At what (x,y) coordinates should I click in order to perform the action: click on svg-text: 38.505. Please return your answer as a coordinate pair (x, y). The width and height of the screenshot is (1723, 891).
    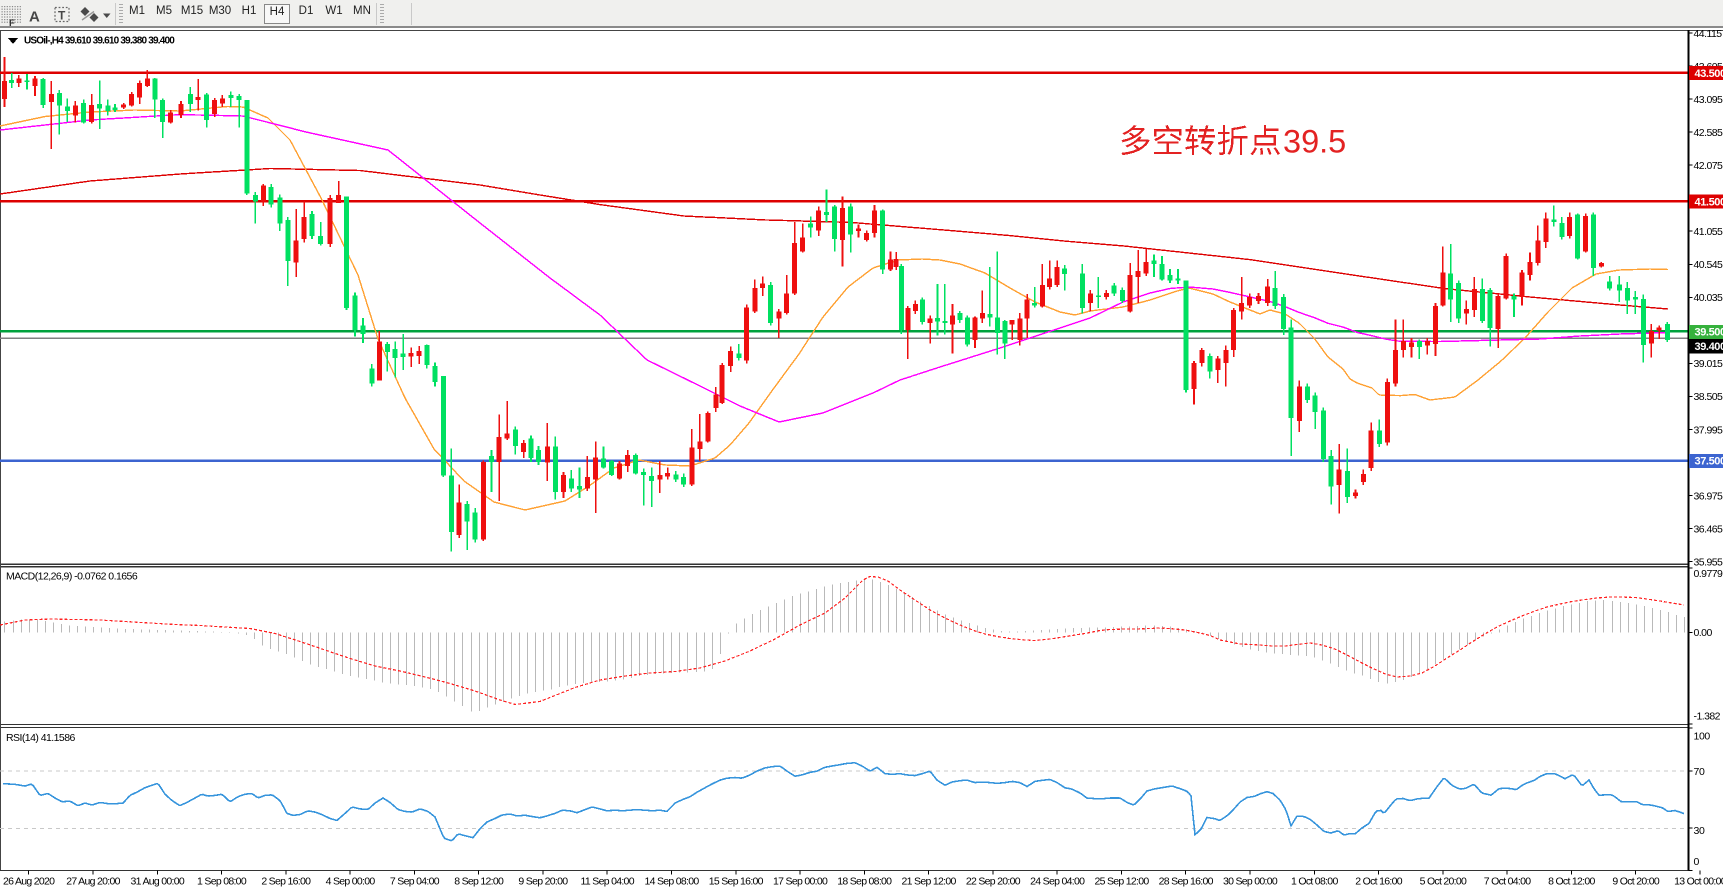
    Looking at the image, I should click on (1708, 397).